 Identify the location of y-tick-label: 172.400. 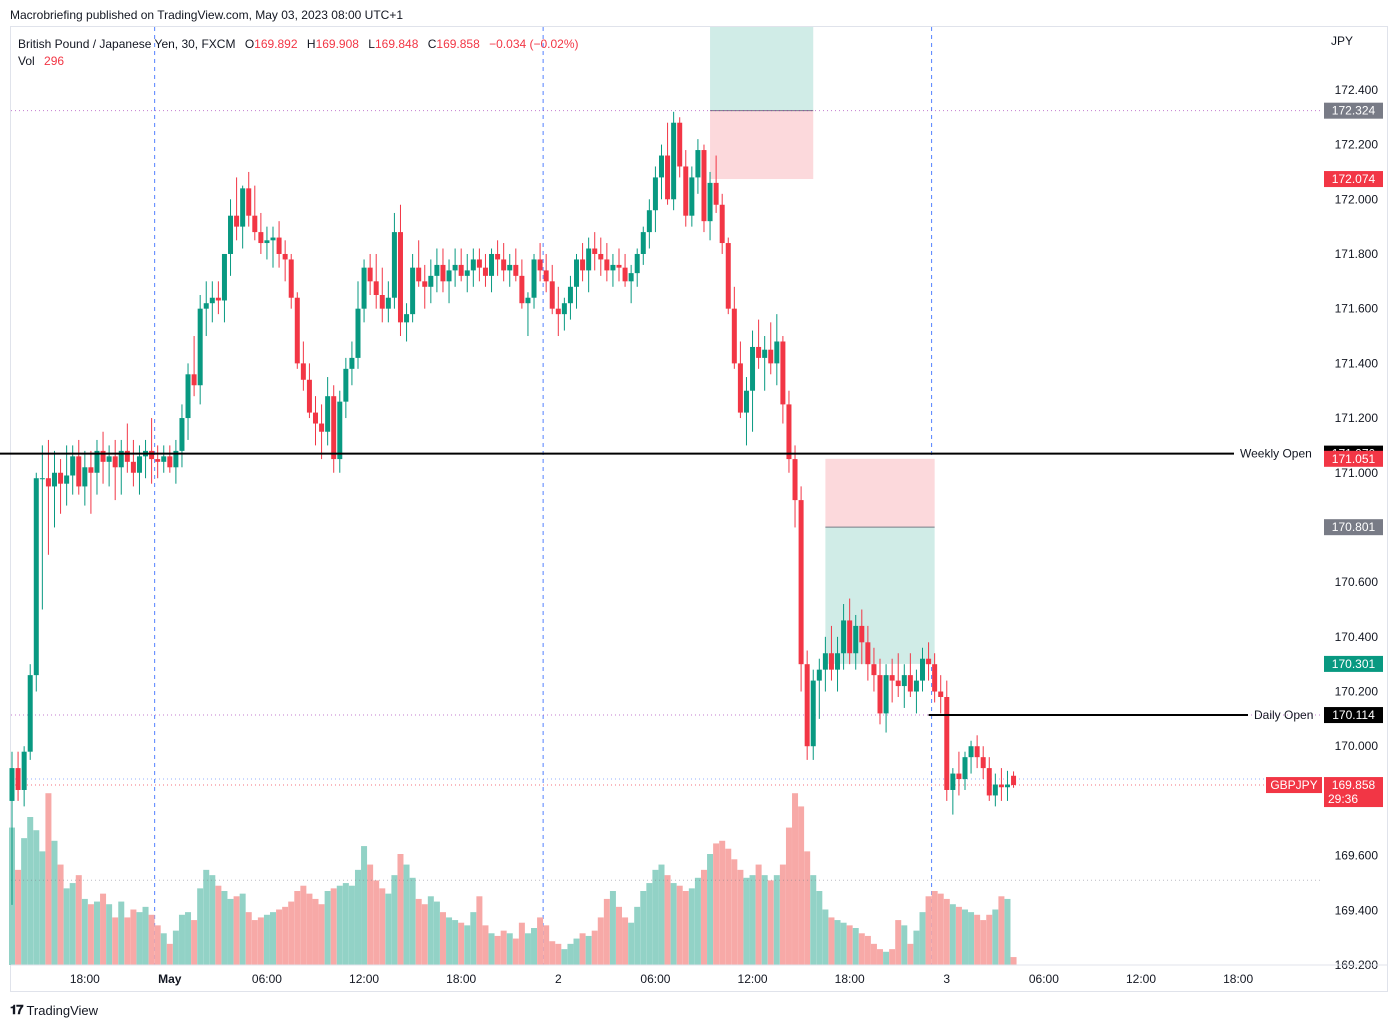
(1357, 90).